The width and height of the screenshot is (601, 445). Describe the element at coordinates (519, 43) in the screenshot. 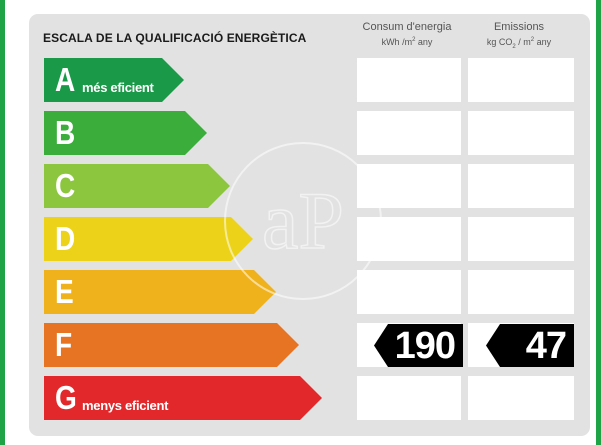

I see `emissions-unit: kg CO2 / m2 any` at that location.